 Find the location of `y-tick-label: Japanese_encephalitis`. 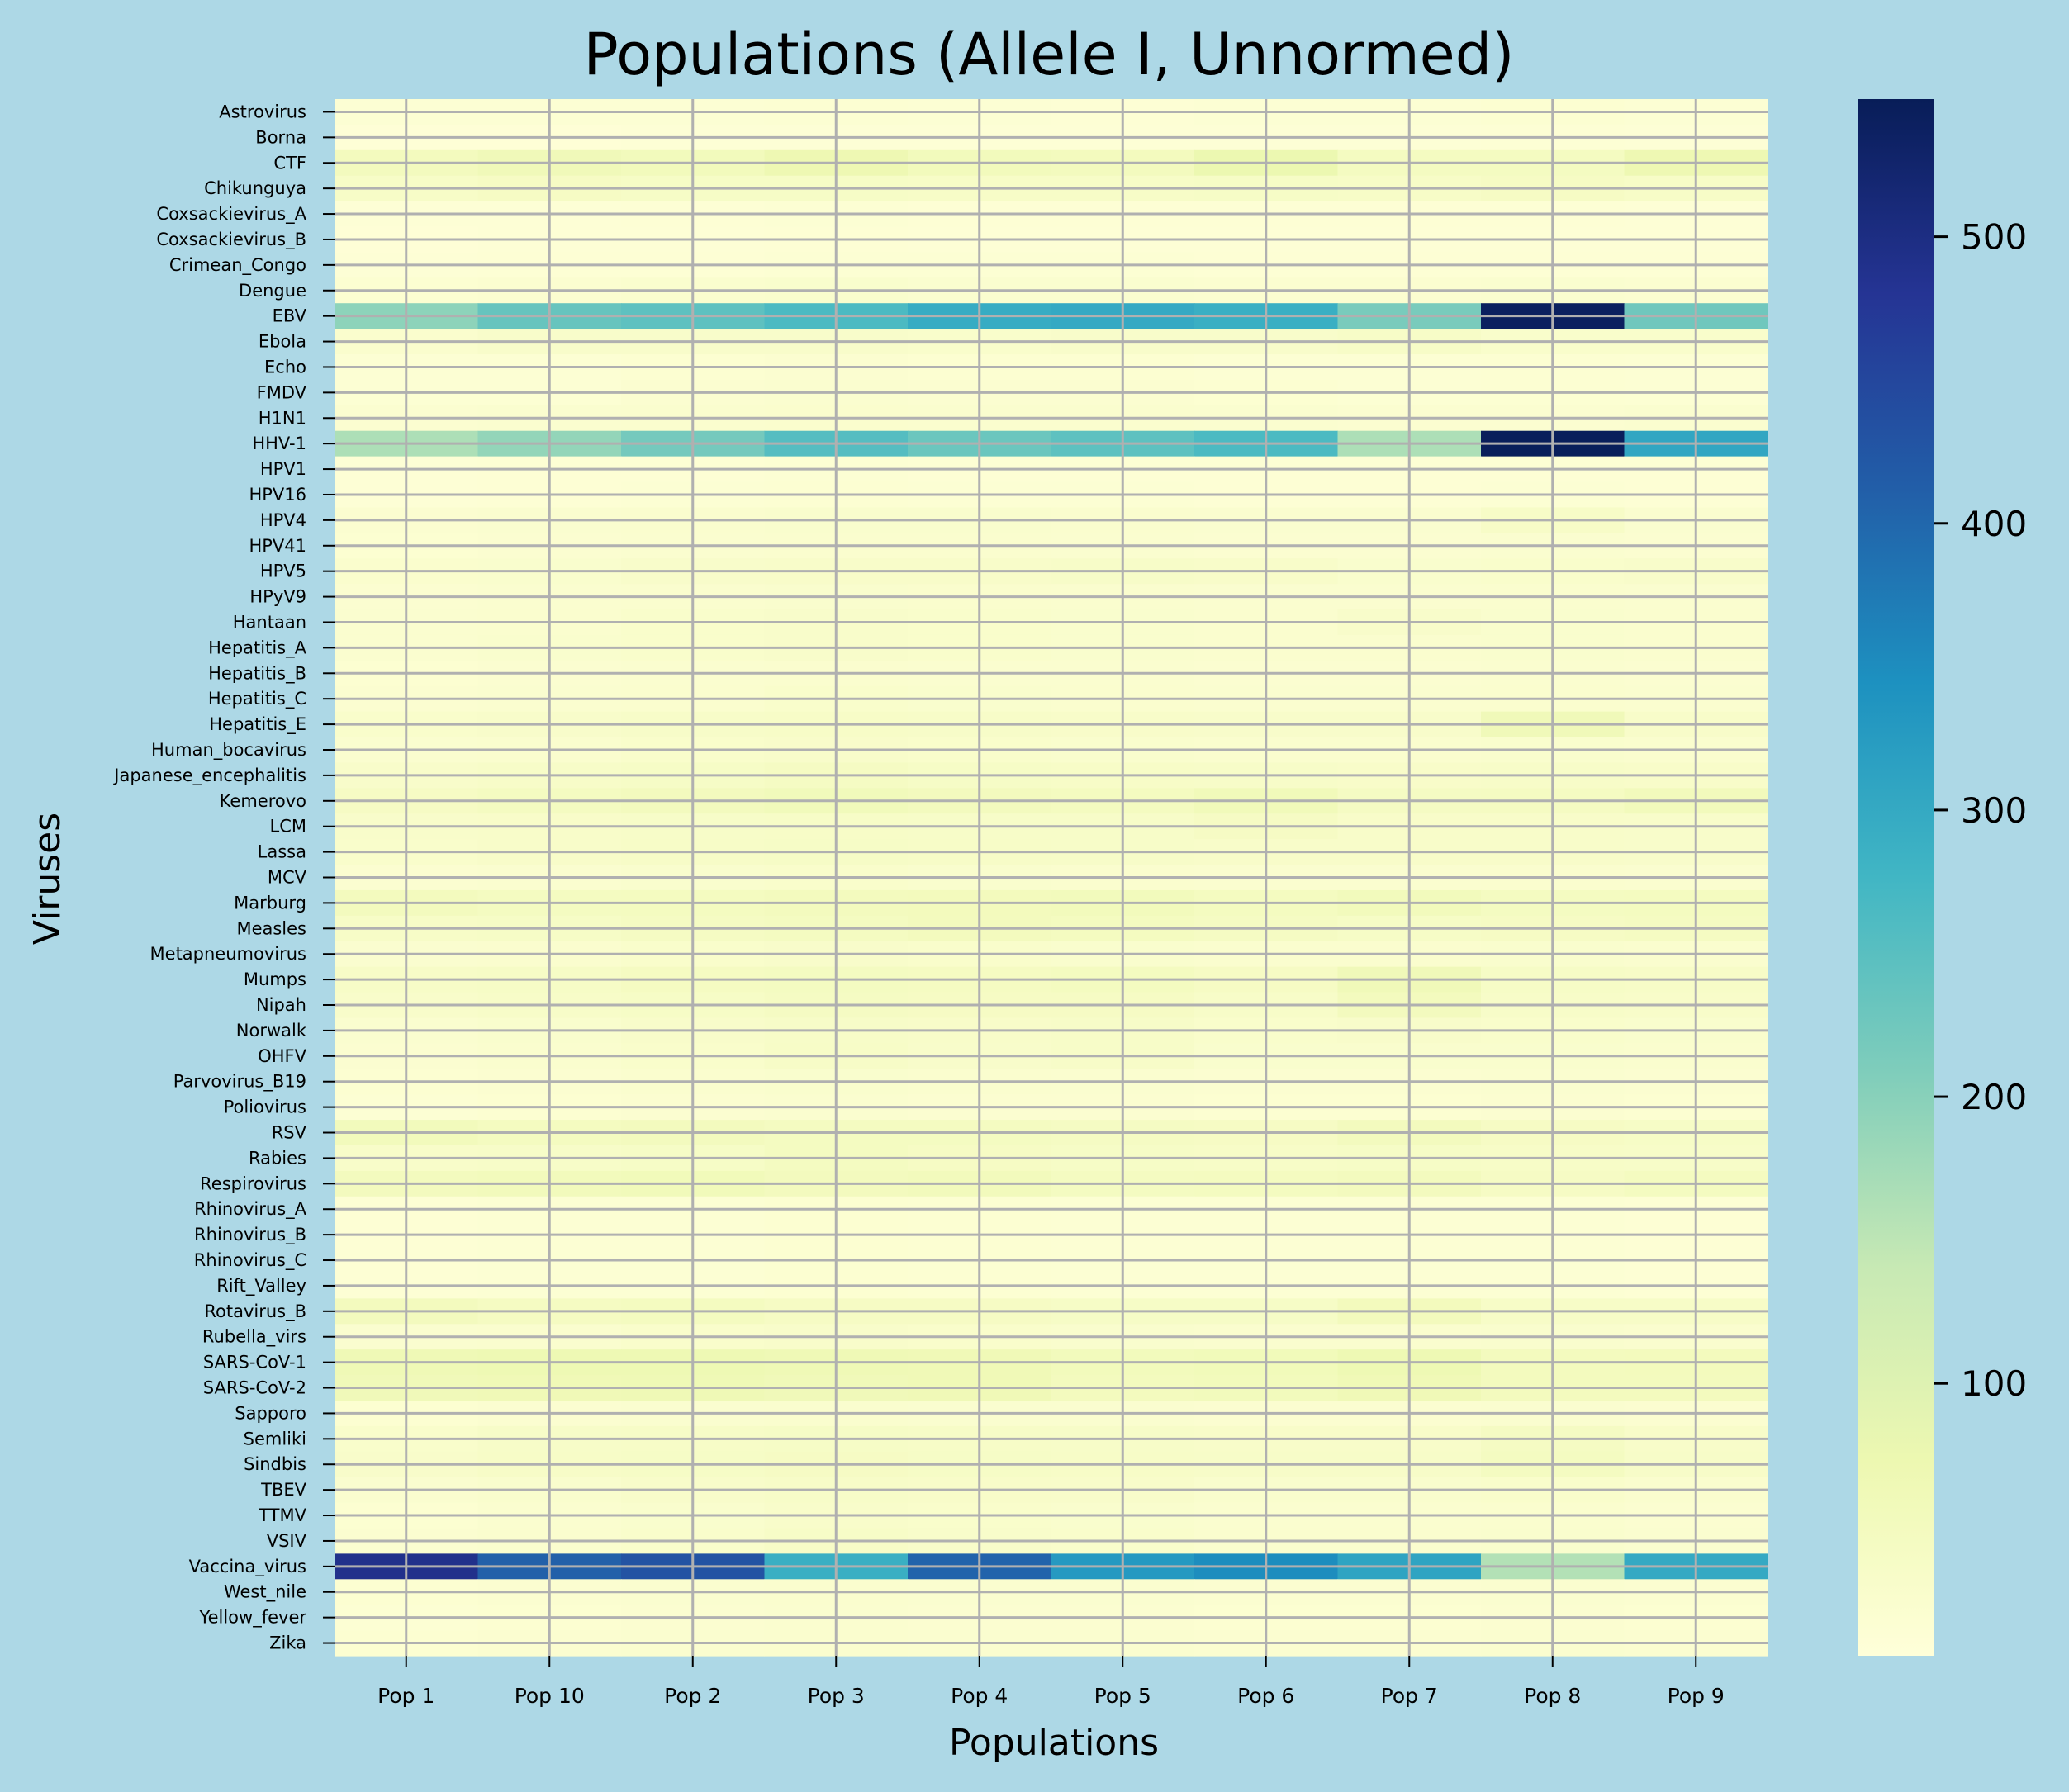

y-tick-label: Japanese_encephalitis is located at coordinates (209, 776).